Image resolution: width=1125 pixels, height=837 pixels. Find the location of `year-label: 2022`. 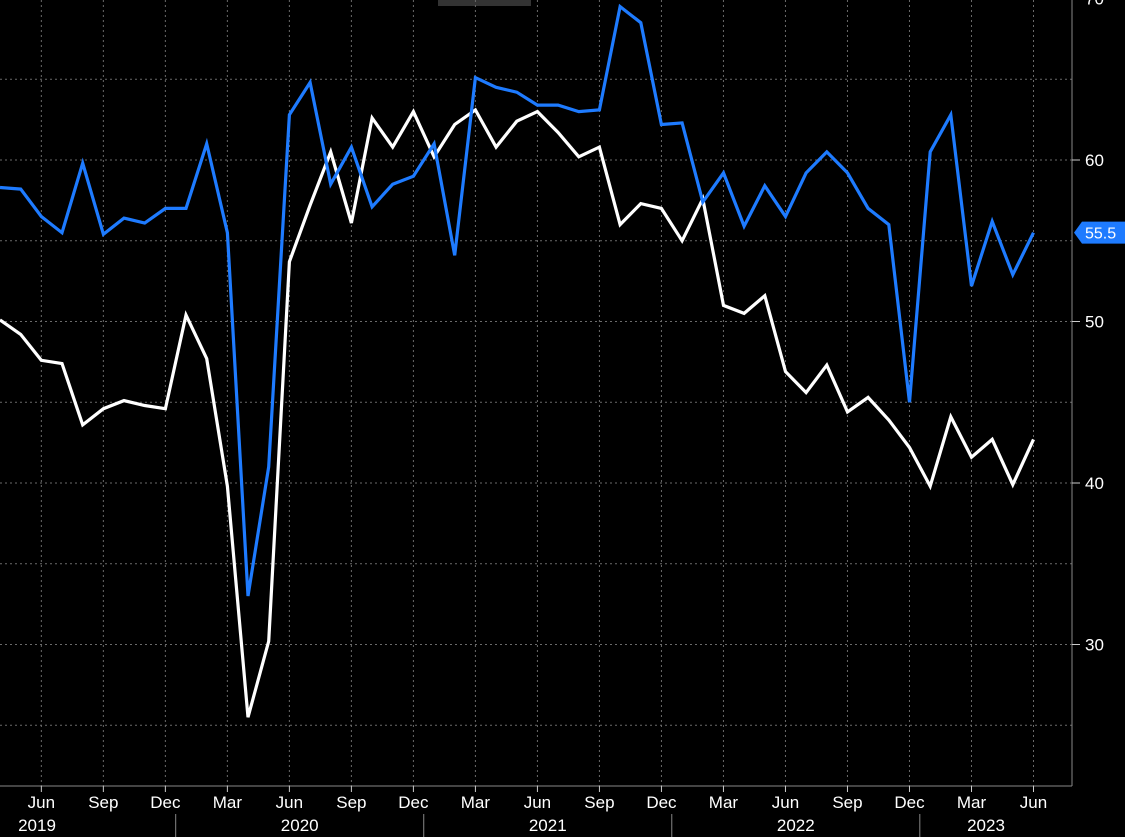

year-label: 2022 is located at coordinates (796, 825).